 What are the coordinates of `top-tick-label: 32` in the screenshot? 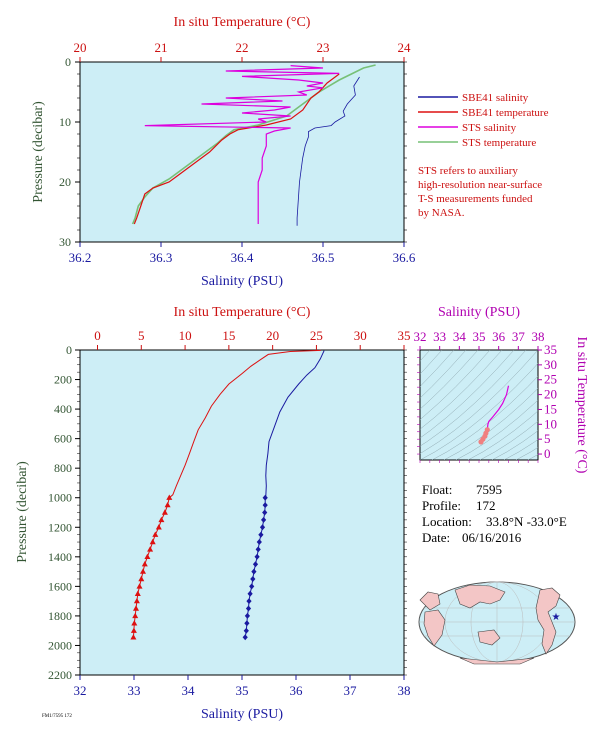 It's located at (420, 336).